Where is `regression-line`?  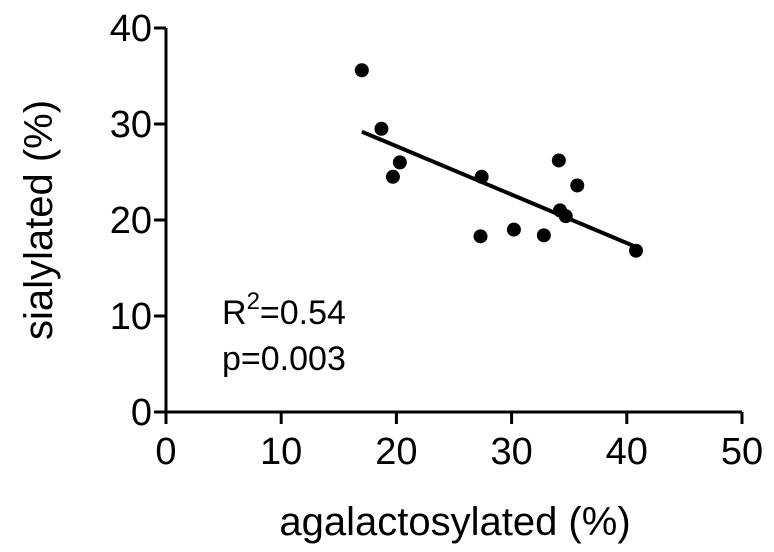 regression-line is located at coordinates (499, 189).